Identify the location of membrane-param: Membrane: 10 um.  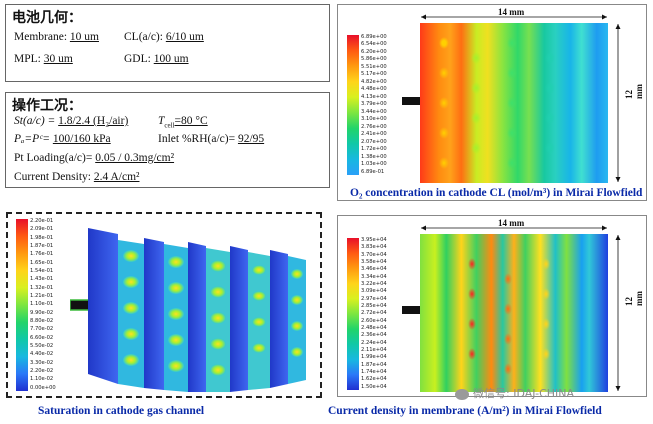
(56, 37).